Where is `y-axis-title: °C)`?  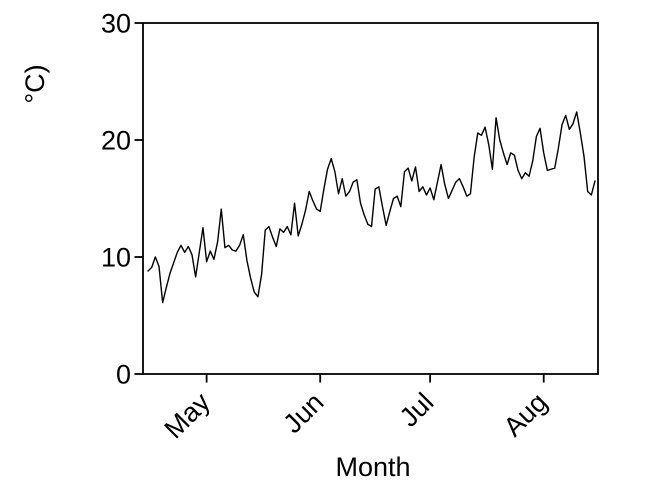
y-axis-title: °C) is located at coordinates (35, 83).